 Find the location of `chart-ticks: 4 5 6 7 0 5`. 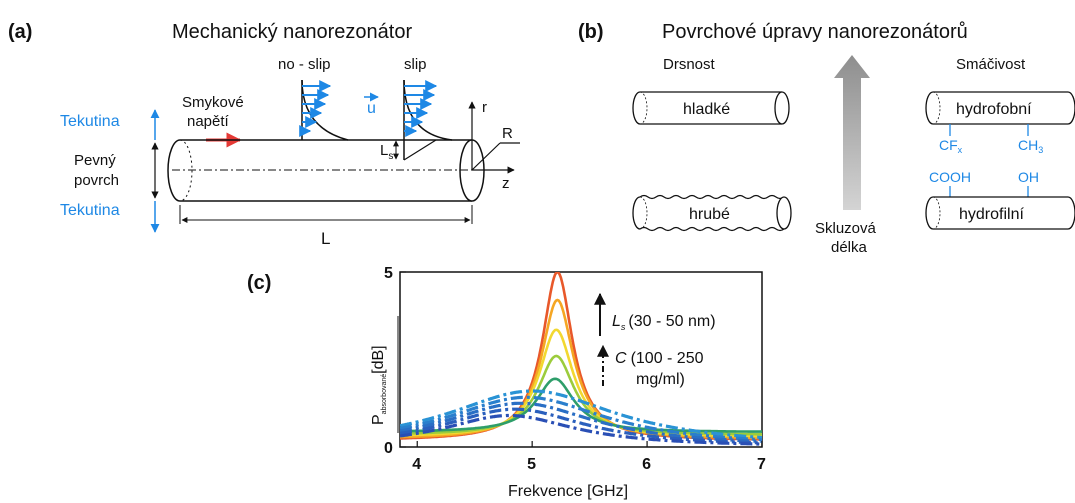

chart-ticks: 4 5 6 7 0 5 is located at coordinates (575, 369).